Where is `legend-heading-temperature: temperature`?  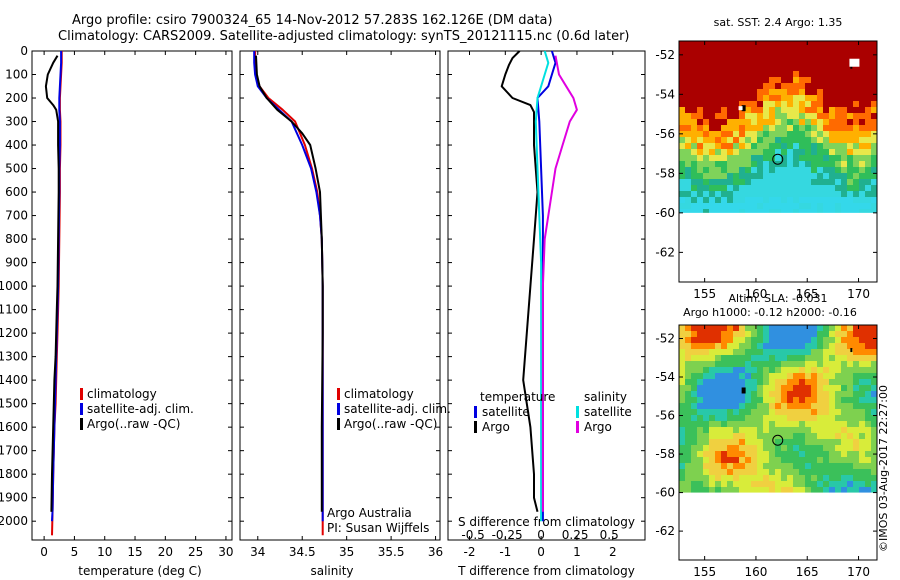 legend-heading-temperature: temperature is located at coordinates (517, 397).